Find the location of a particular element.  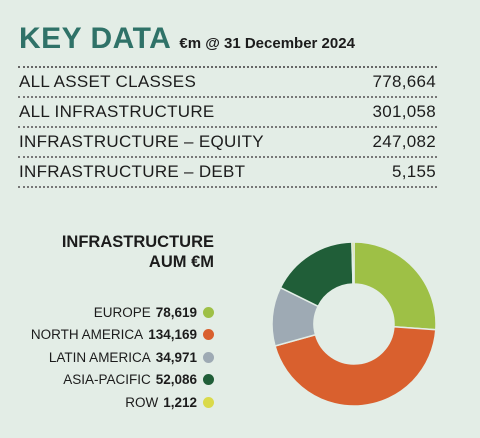

header: KEY DATA €m @ 31 December 2024 is located at coordinates (187, 39).